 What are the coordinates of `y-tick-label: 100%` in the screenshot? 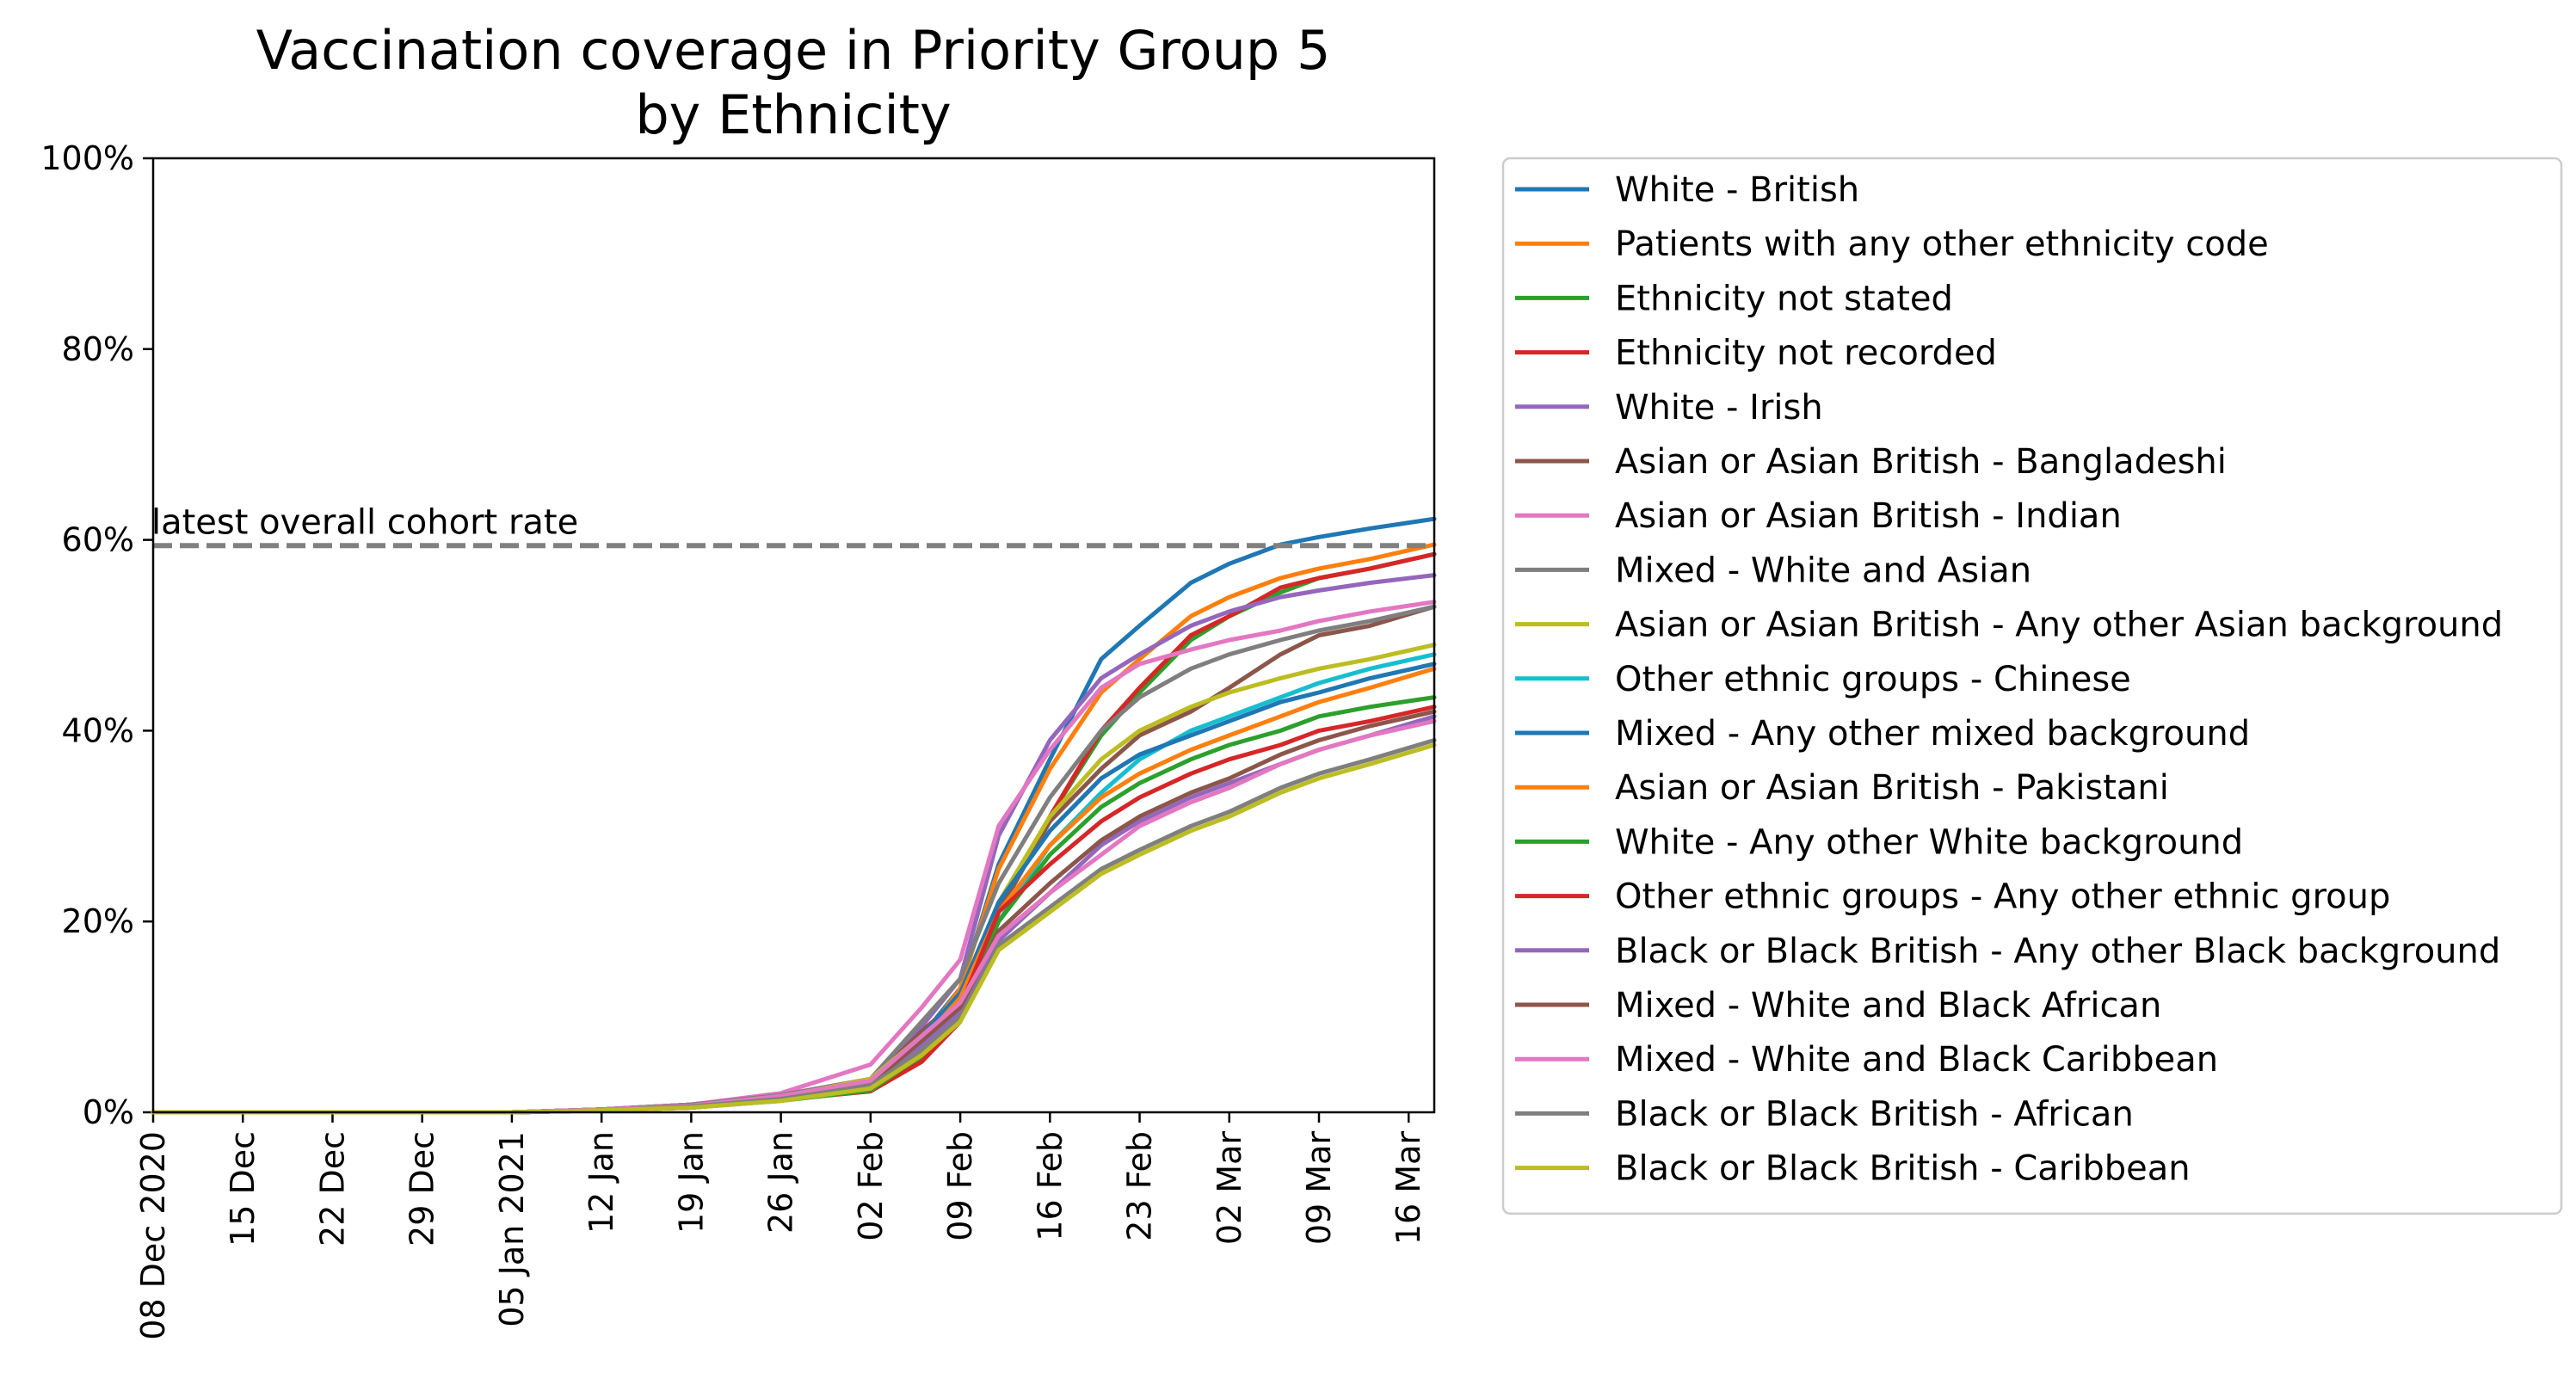 It's located at (87, 158).